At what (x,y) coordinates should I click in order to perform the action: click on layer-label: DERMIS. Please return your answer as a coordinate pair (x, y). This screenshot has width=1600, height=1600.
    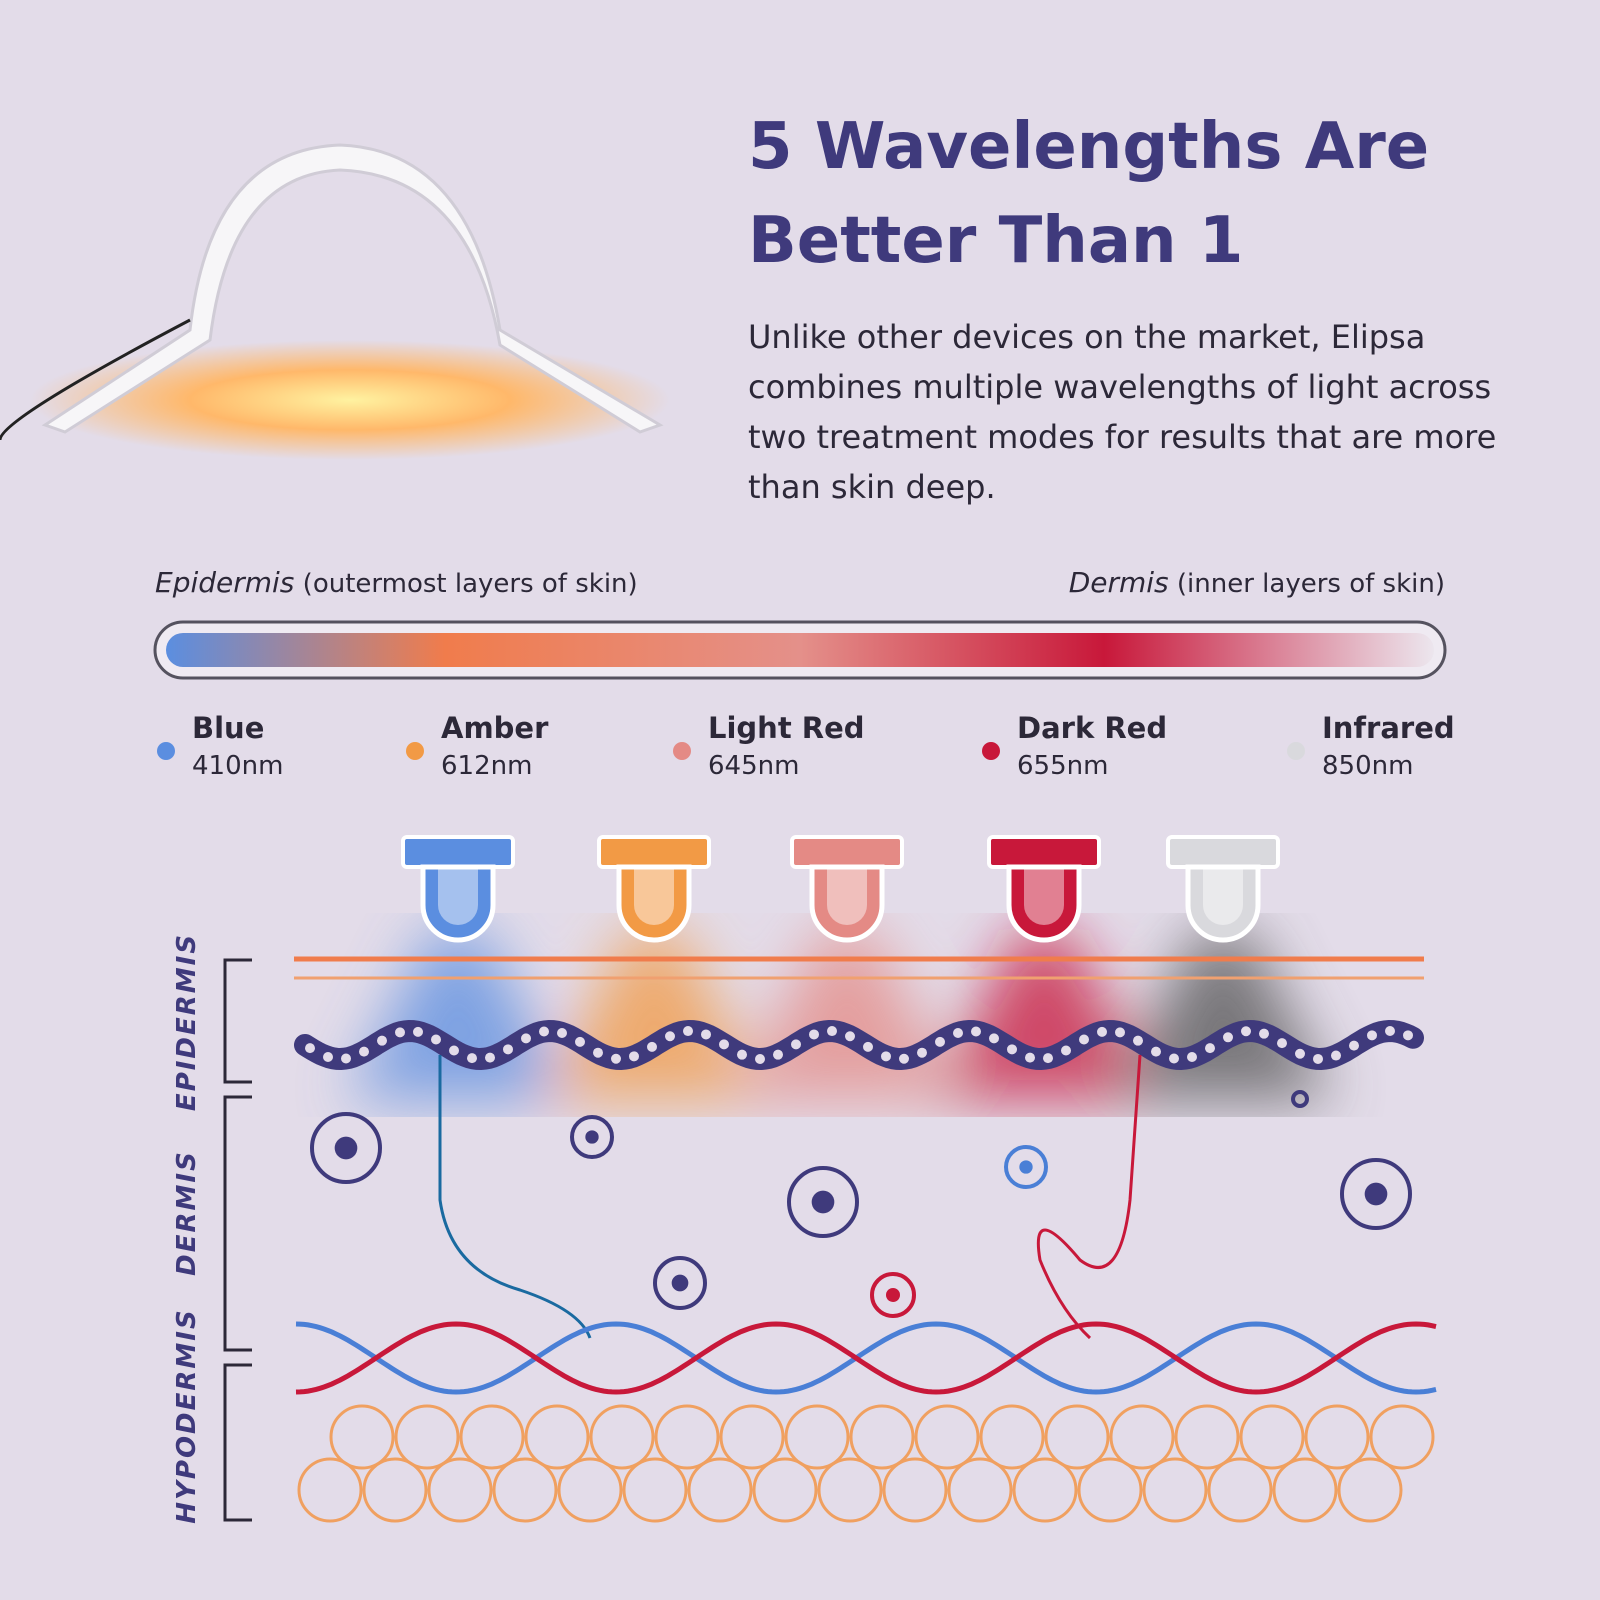
    Looking at the image, I should click on (187, 1213).